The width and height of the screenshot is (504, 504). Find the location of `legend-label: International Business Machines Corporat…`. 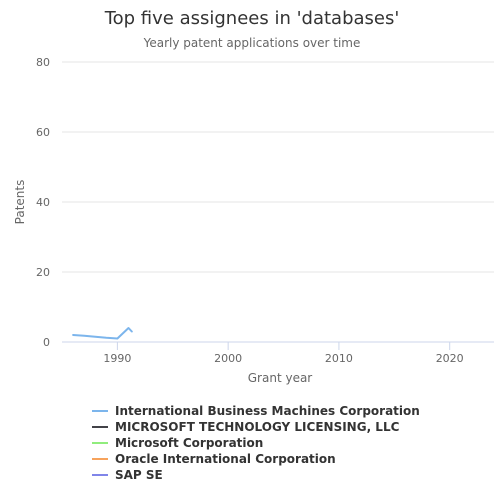

legend-label: International Business Machines Corporat… is located at coordinates (267, 411).